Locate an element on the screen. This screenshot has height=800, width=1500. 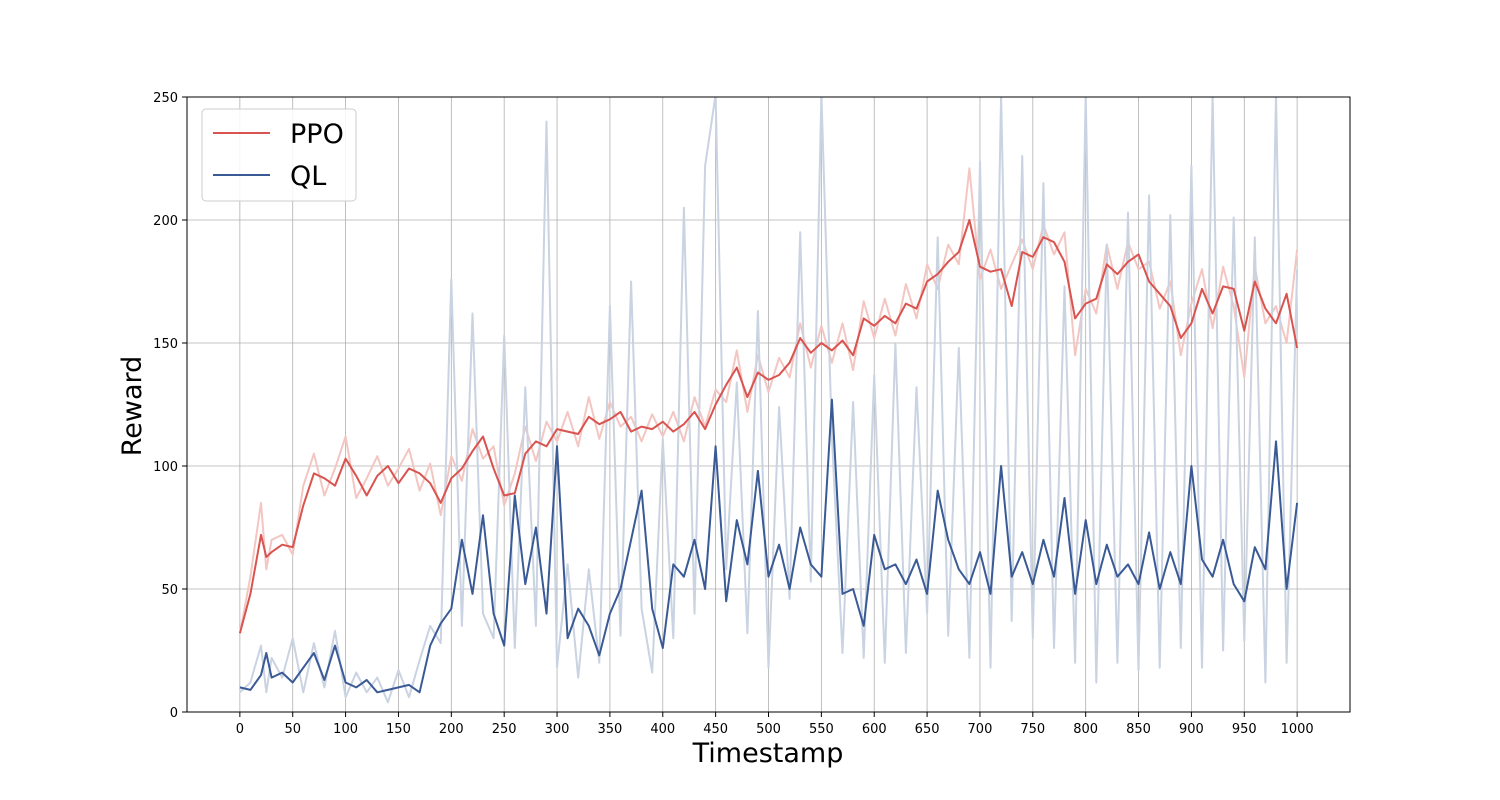
x-tick-label: 800 is located at coordinates (1085, 729).